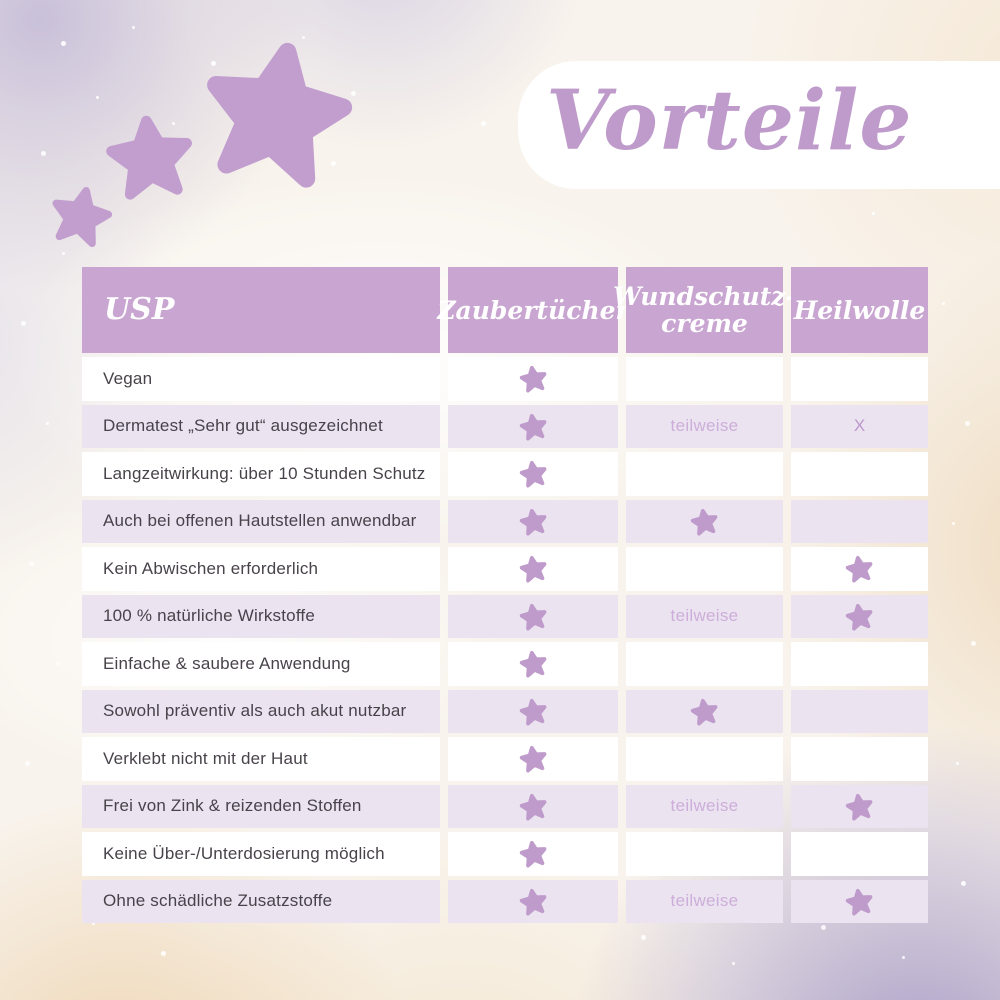 This screenshot has width=1000, height=1000. Describe the element at coordinates (261, 806) in the screenshot. I see `row-label: Frei von Zink & reizenden Stoffen` at that location.